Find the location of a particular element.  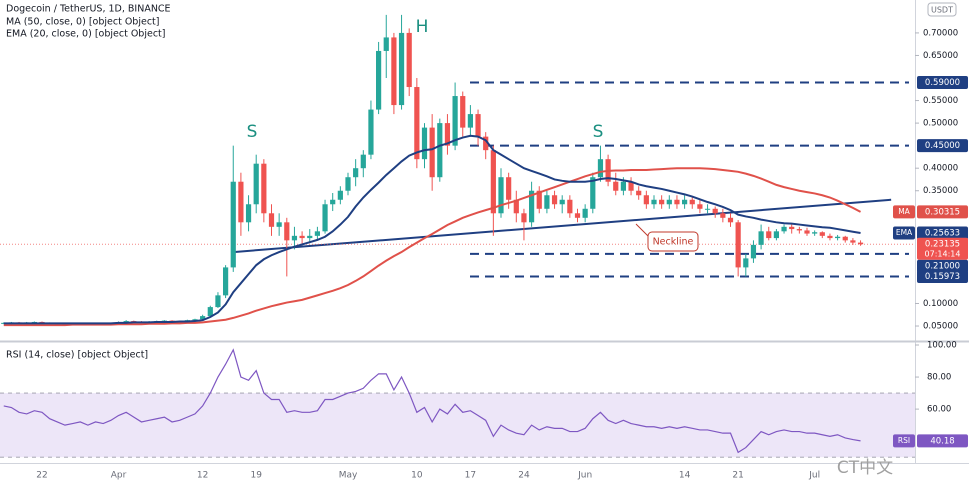

indicator-value: 0.25633 is located at coordinates (942, 233).